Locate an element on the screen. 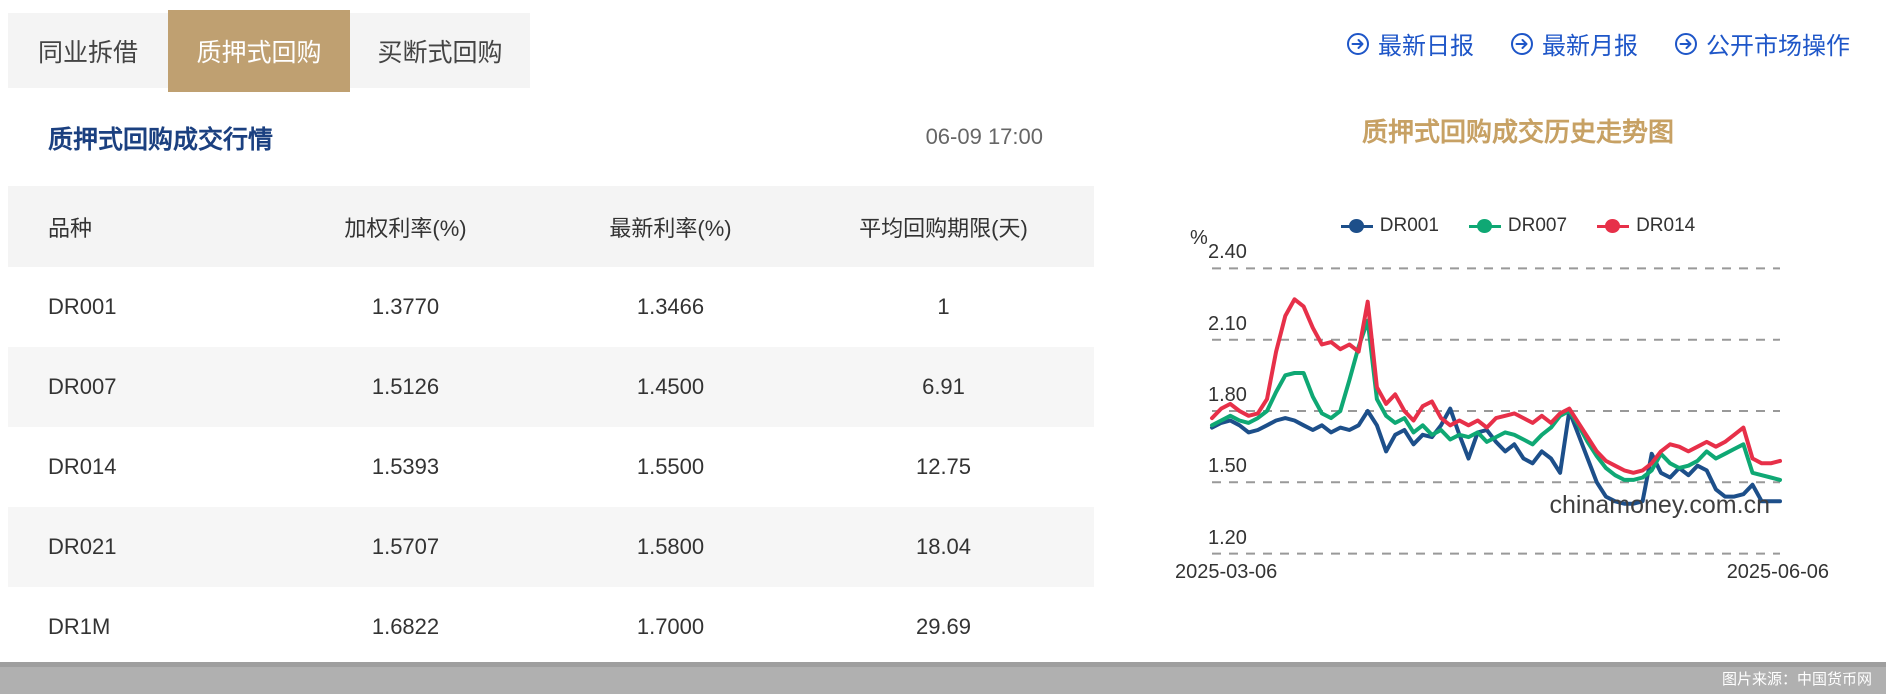 This screenshot has width=1886, height=694. link-label: 最新月报 is located at coordinates (1590, 46).